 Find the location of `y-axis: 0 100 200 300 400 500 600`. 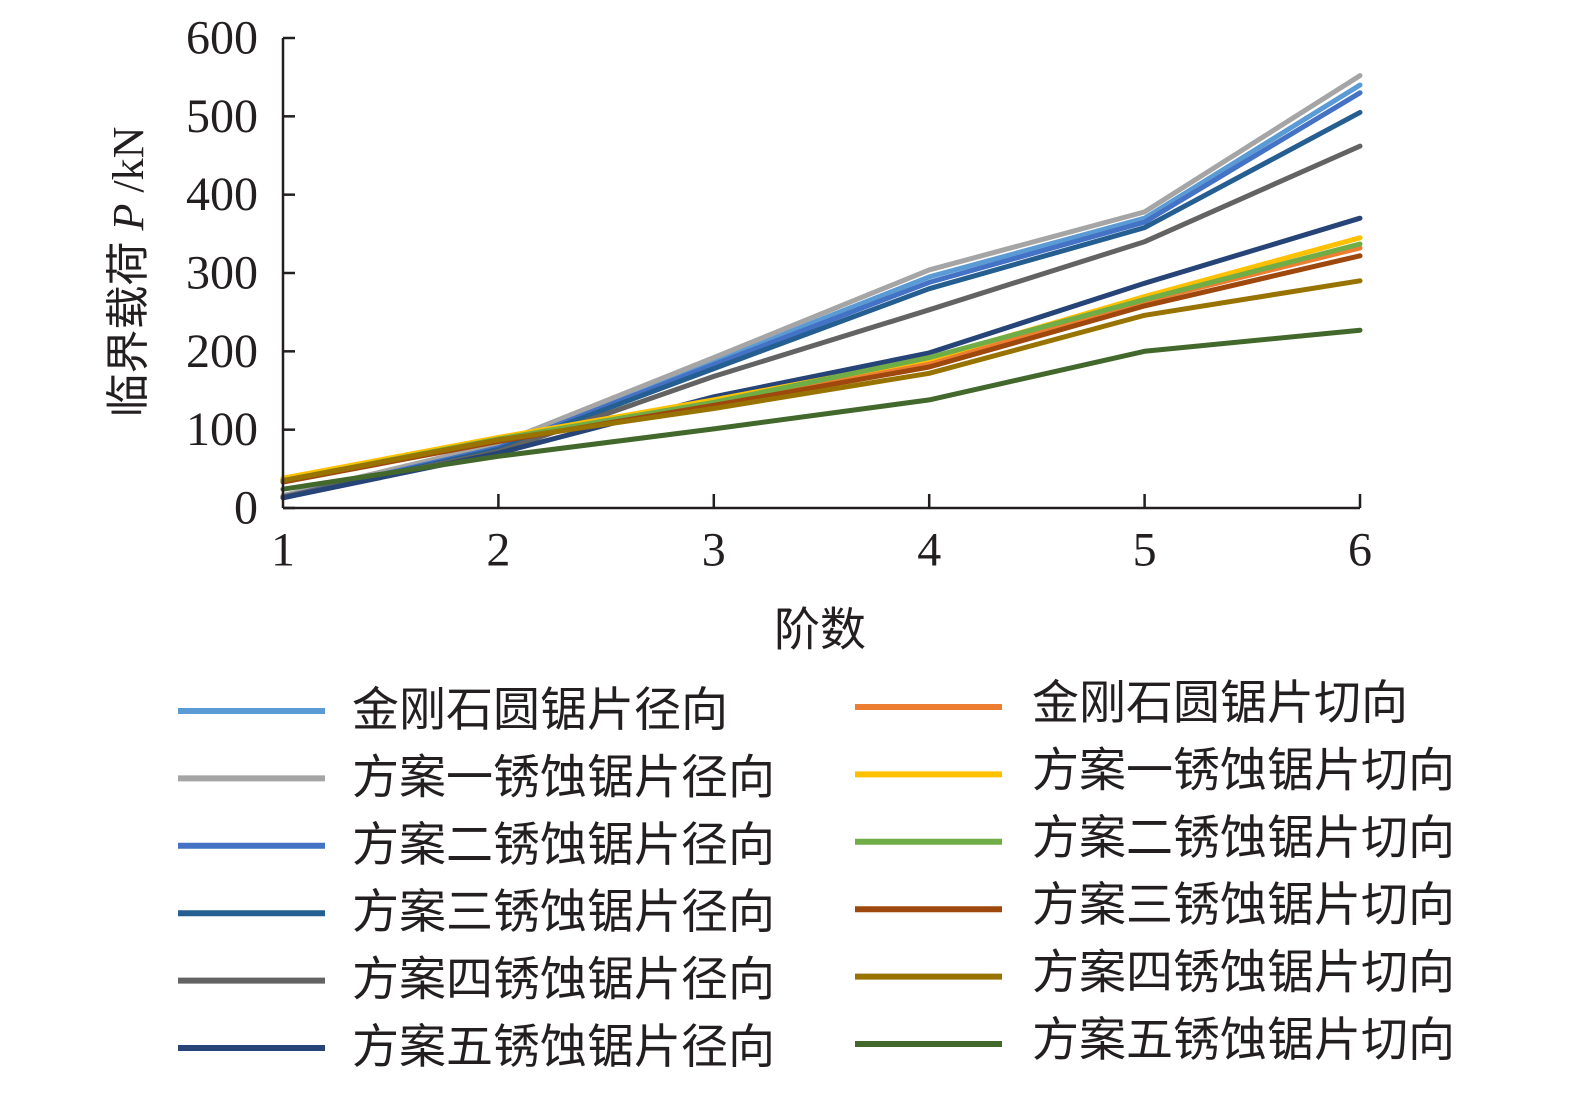

y-axis: 0 100 200 300 400 500 600 is located at coordinates (240, 273).